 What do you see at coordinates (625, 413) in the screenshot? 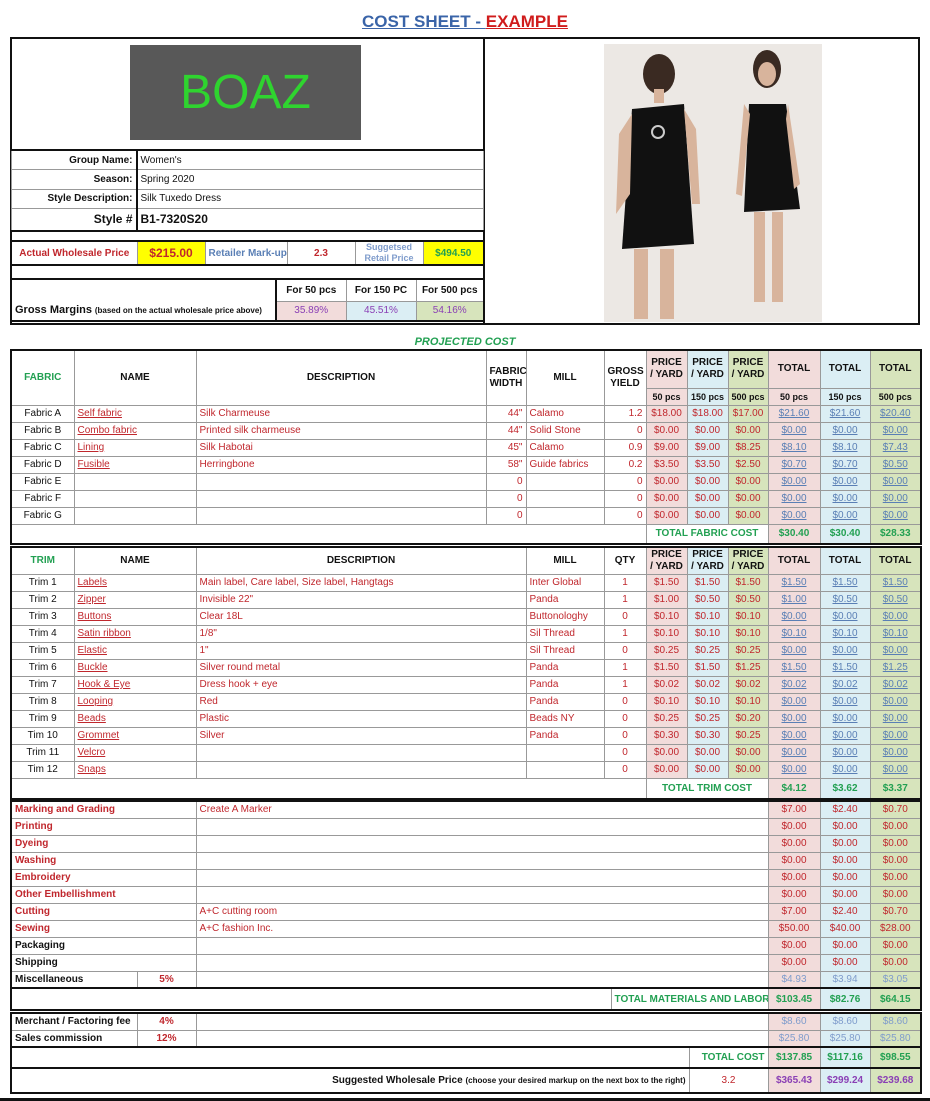
I see `gross-yield: 1.2` at bounding box center [625, 413].